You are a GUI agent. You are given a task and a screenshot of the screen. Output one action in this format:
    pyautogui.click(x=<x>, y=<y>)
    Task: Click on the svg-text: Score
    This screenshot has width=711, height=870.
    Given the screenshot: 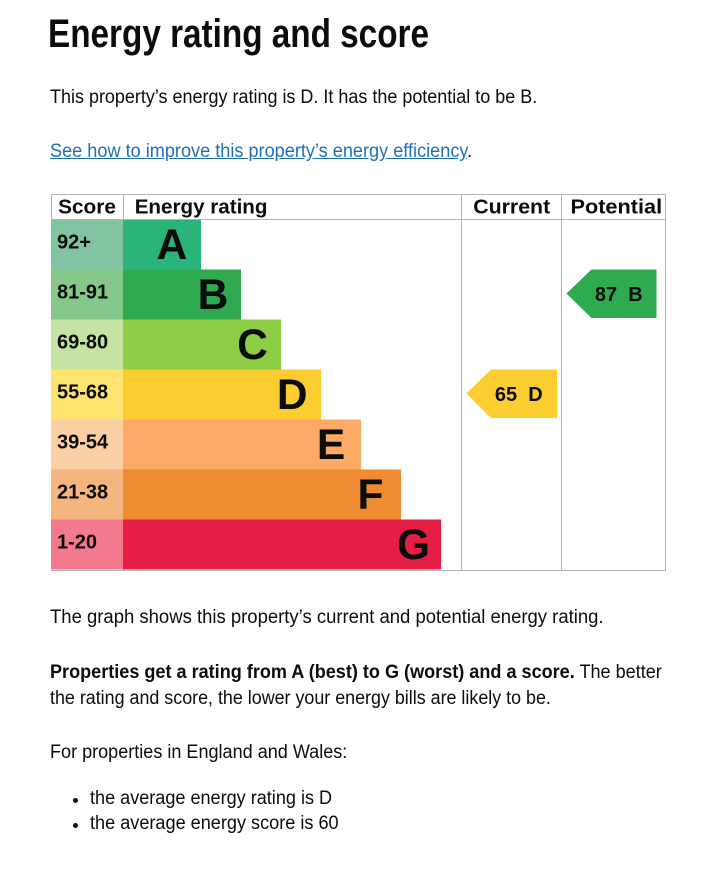 What is the action you would take?
    pyautogui.click(x=87, y=208)
    